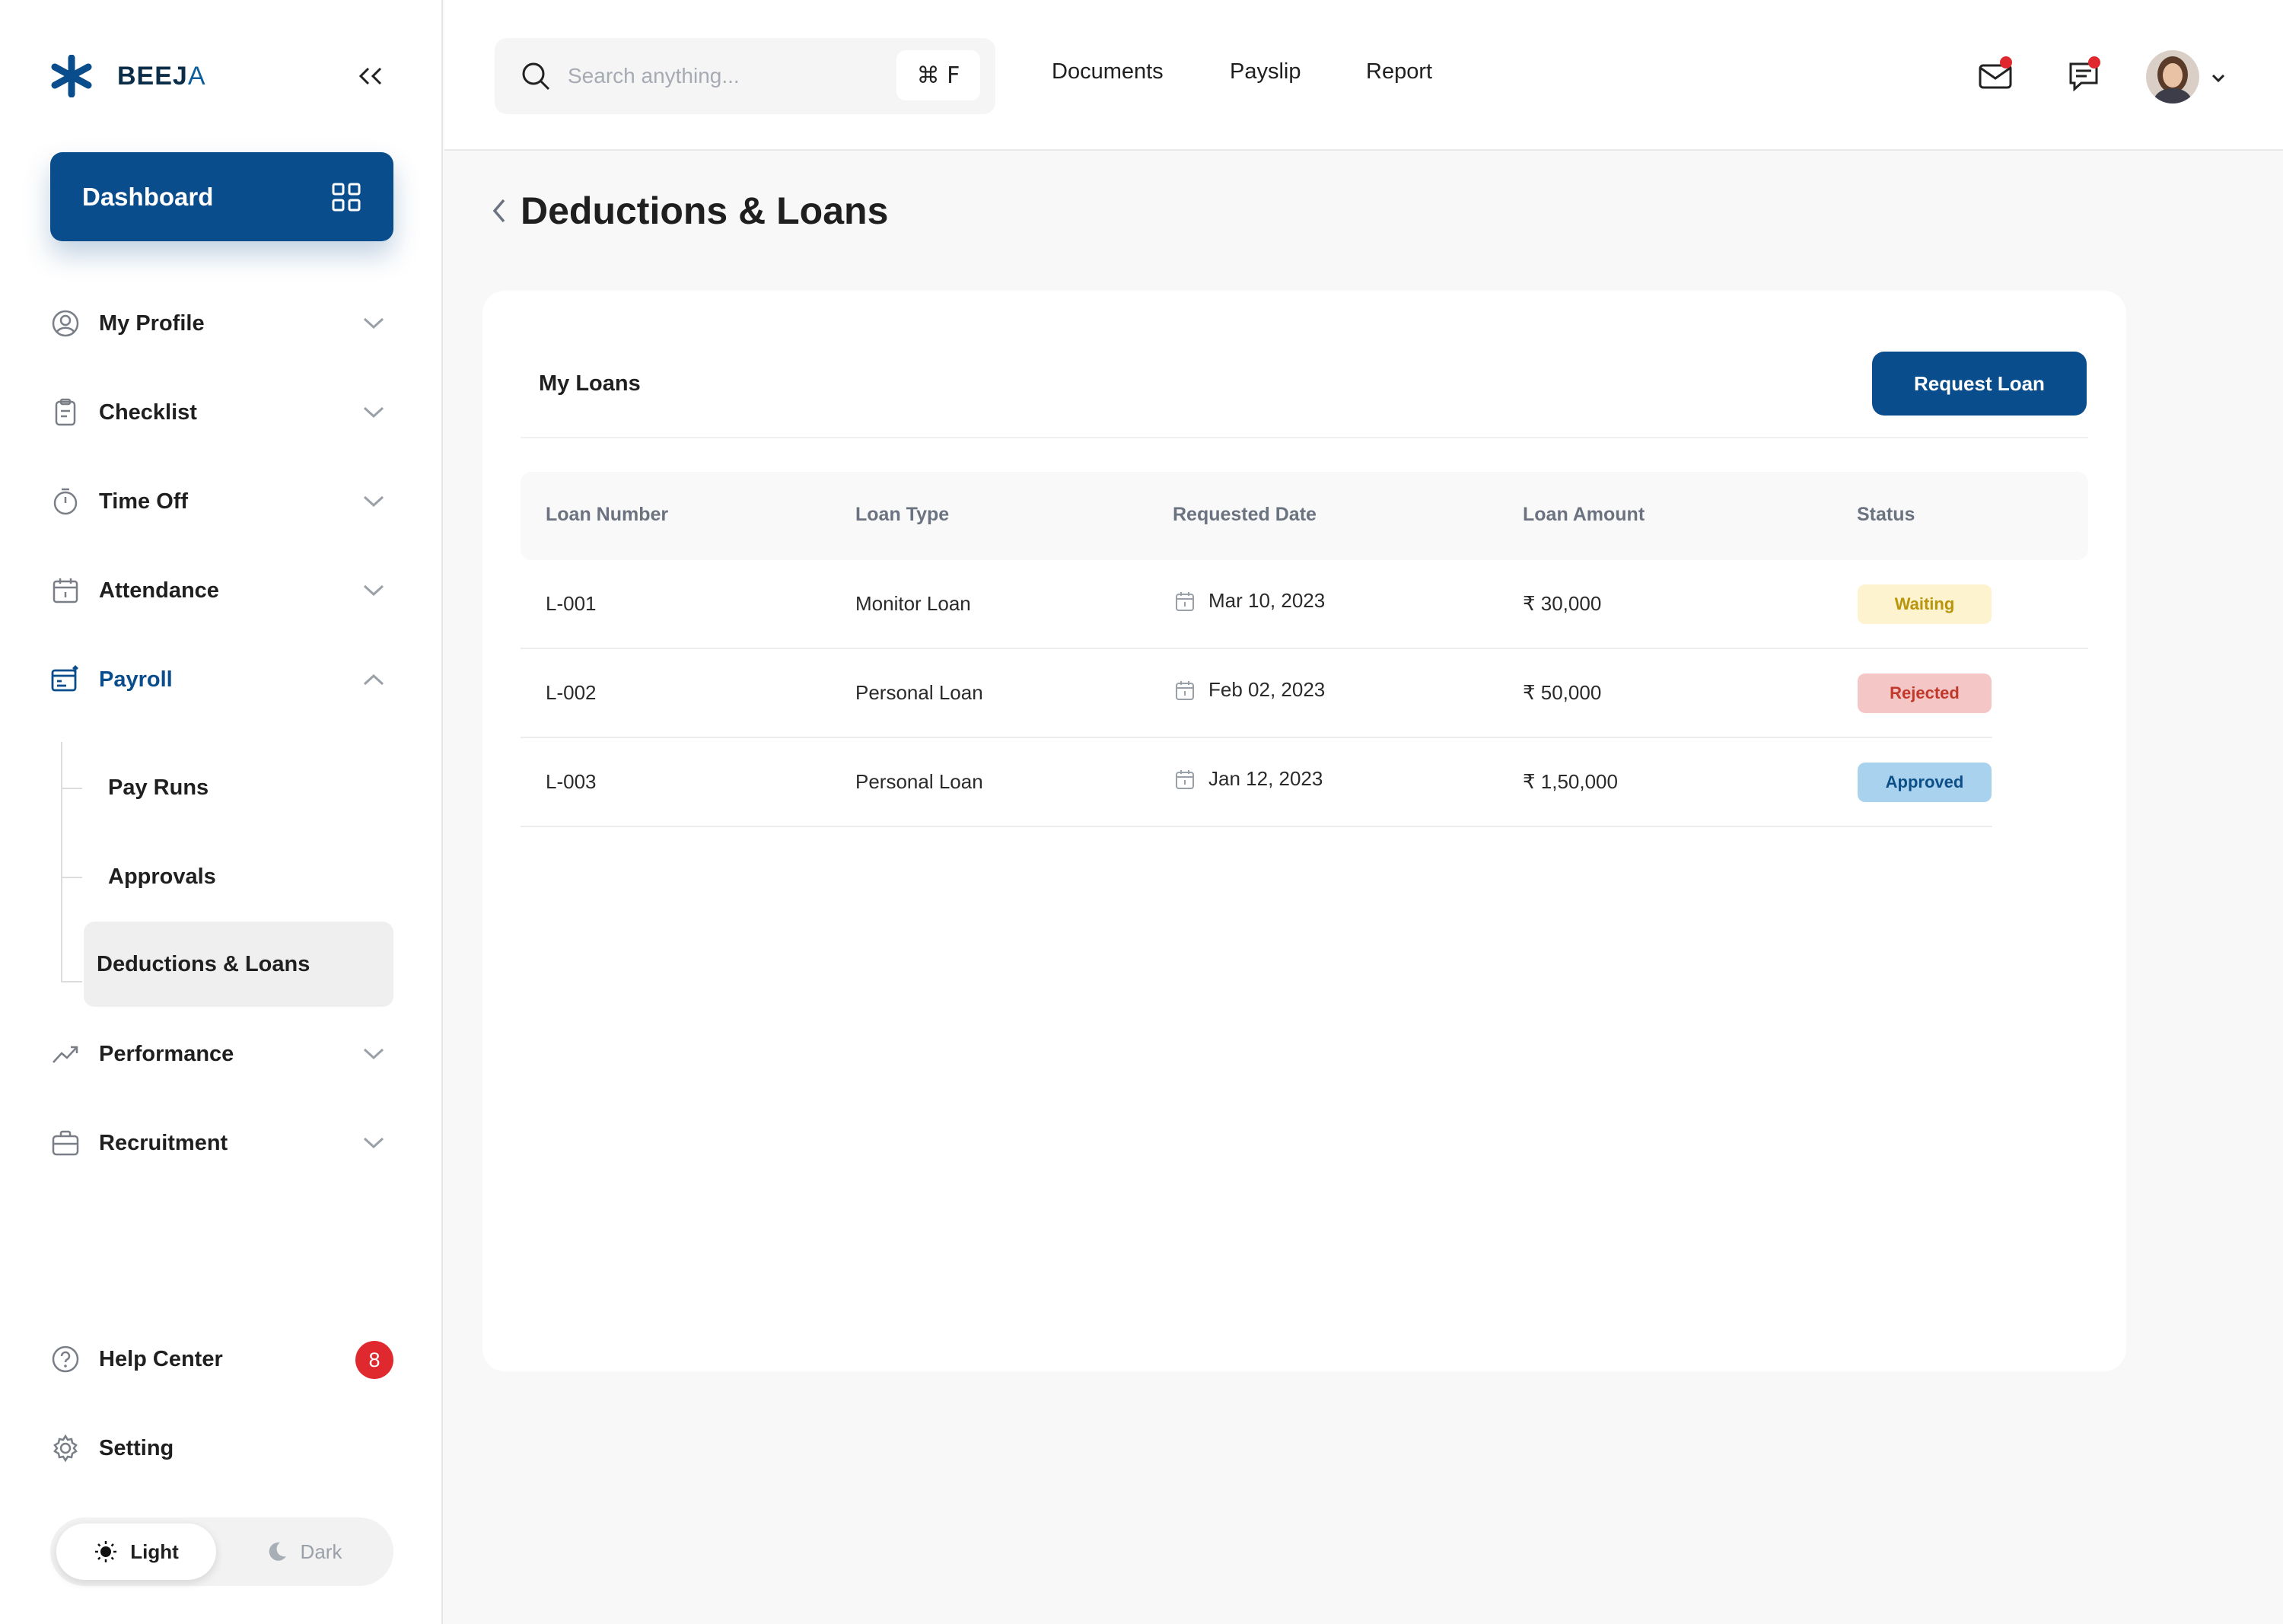 The height and width of the screenshot is (1624, 2283). Describe the element at coordinates (166, 1053) in the screenshot. I see `sidebar-item-label: Performance` at that location.